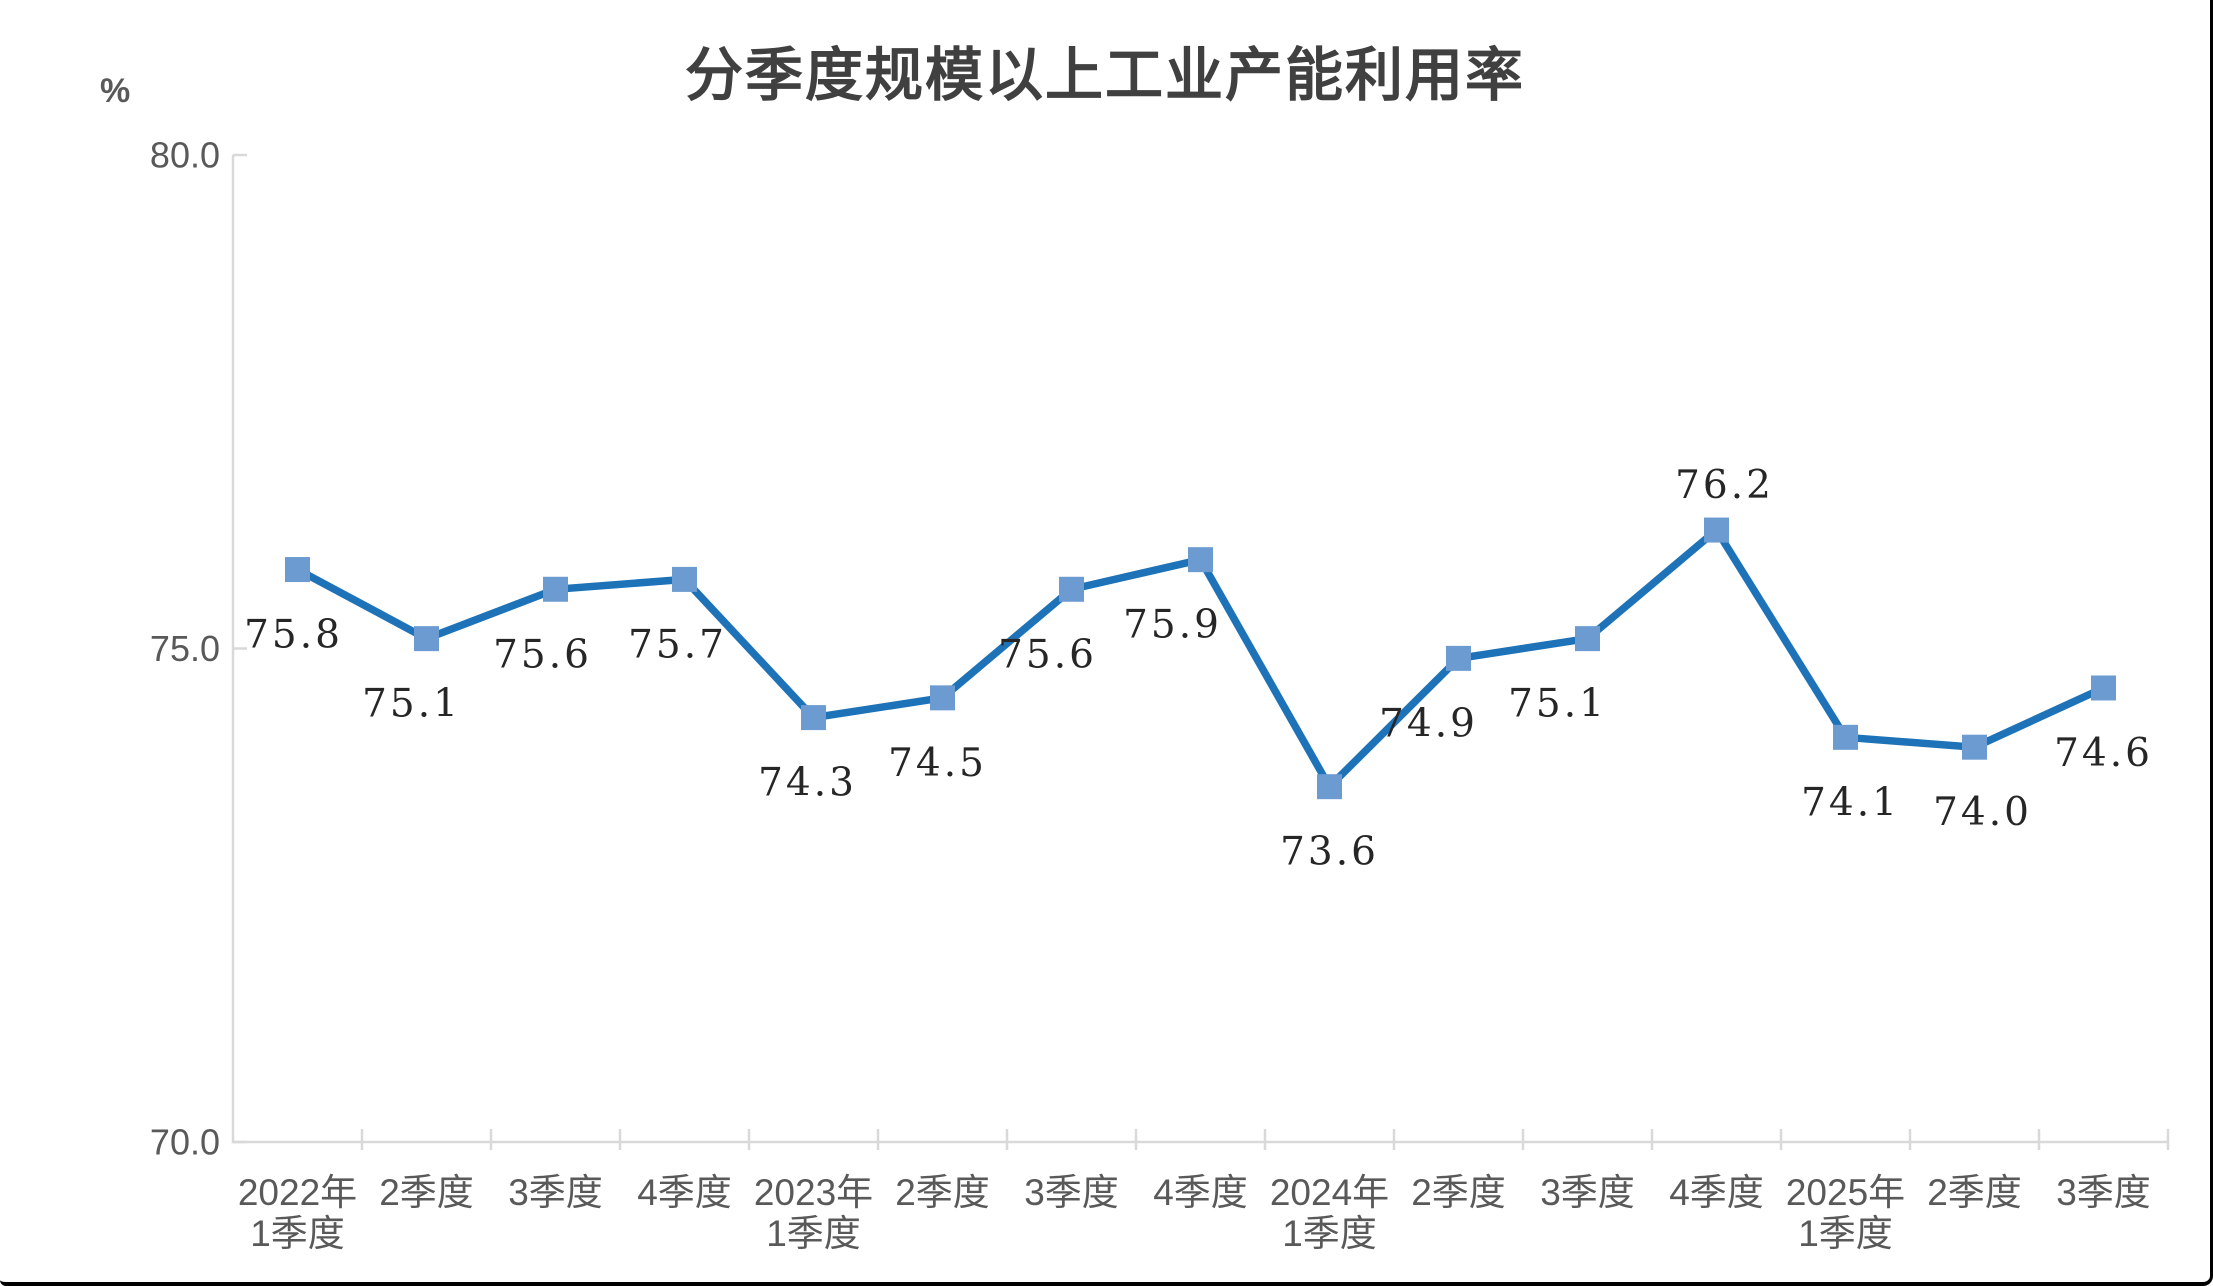 This screenshot has height=1286, width=2213. What do you see at coordinates (1724, 485) in the screenshot?
I see `data-point-label: 76.2` at bounding box center [1724, 485].